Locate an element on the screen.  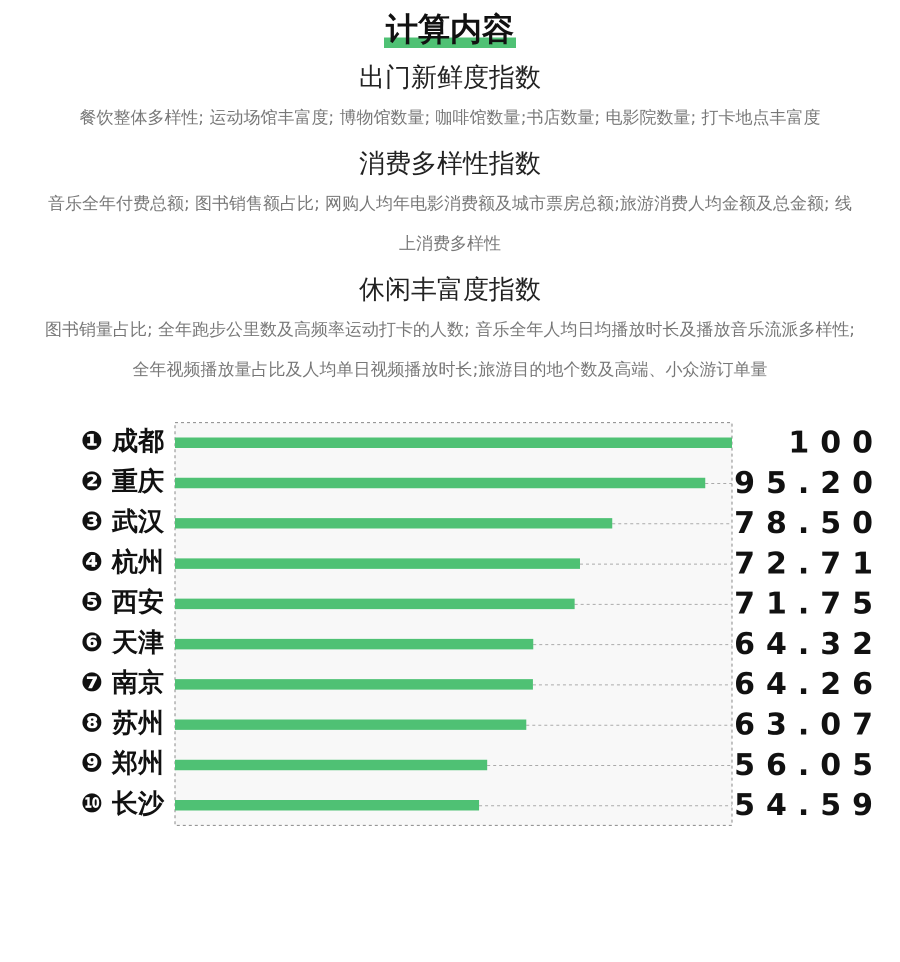
text: 餐饮整体多样性; 运动场馆丰富度; 博物馆数量; 咖啡馆数量;书店数量; 电影院数量; 打卡地点丰富度 is located at coordinates (450, 118).